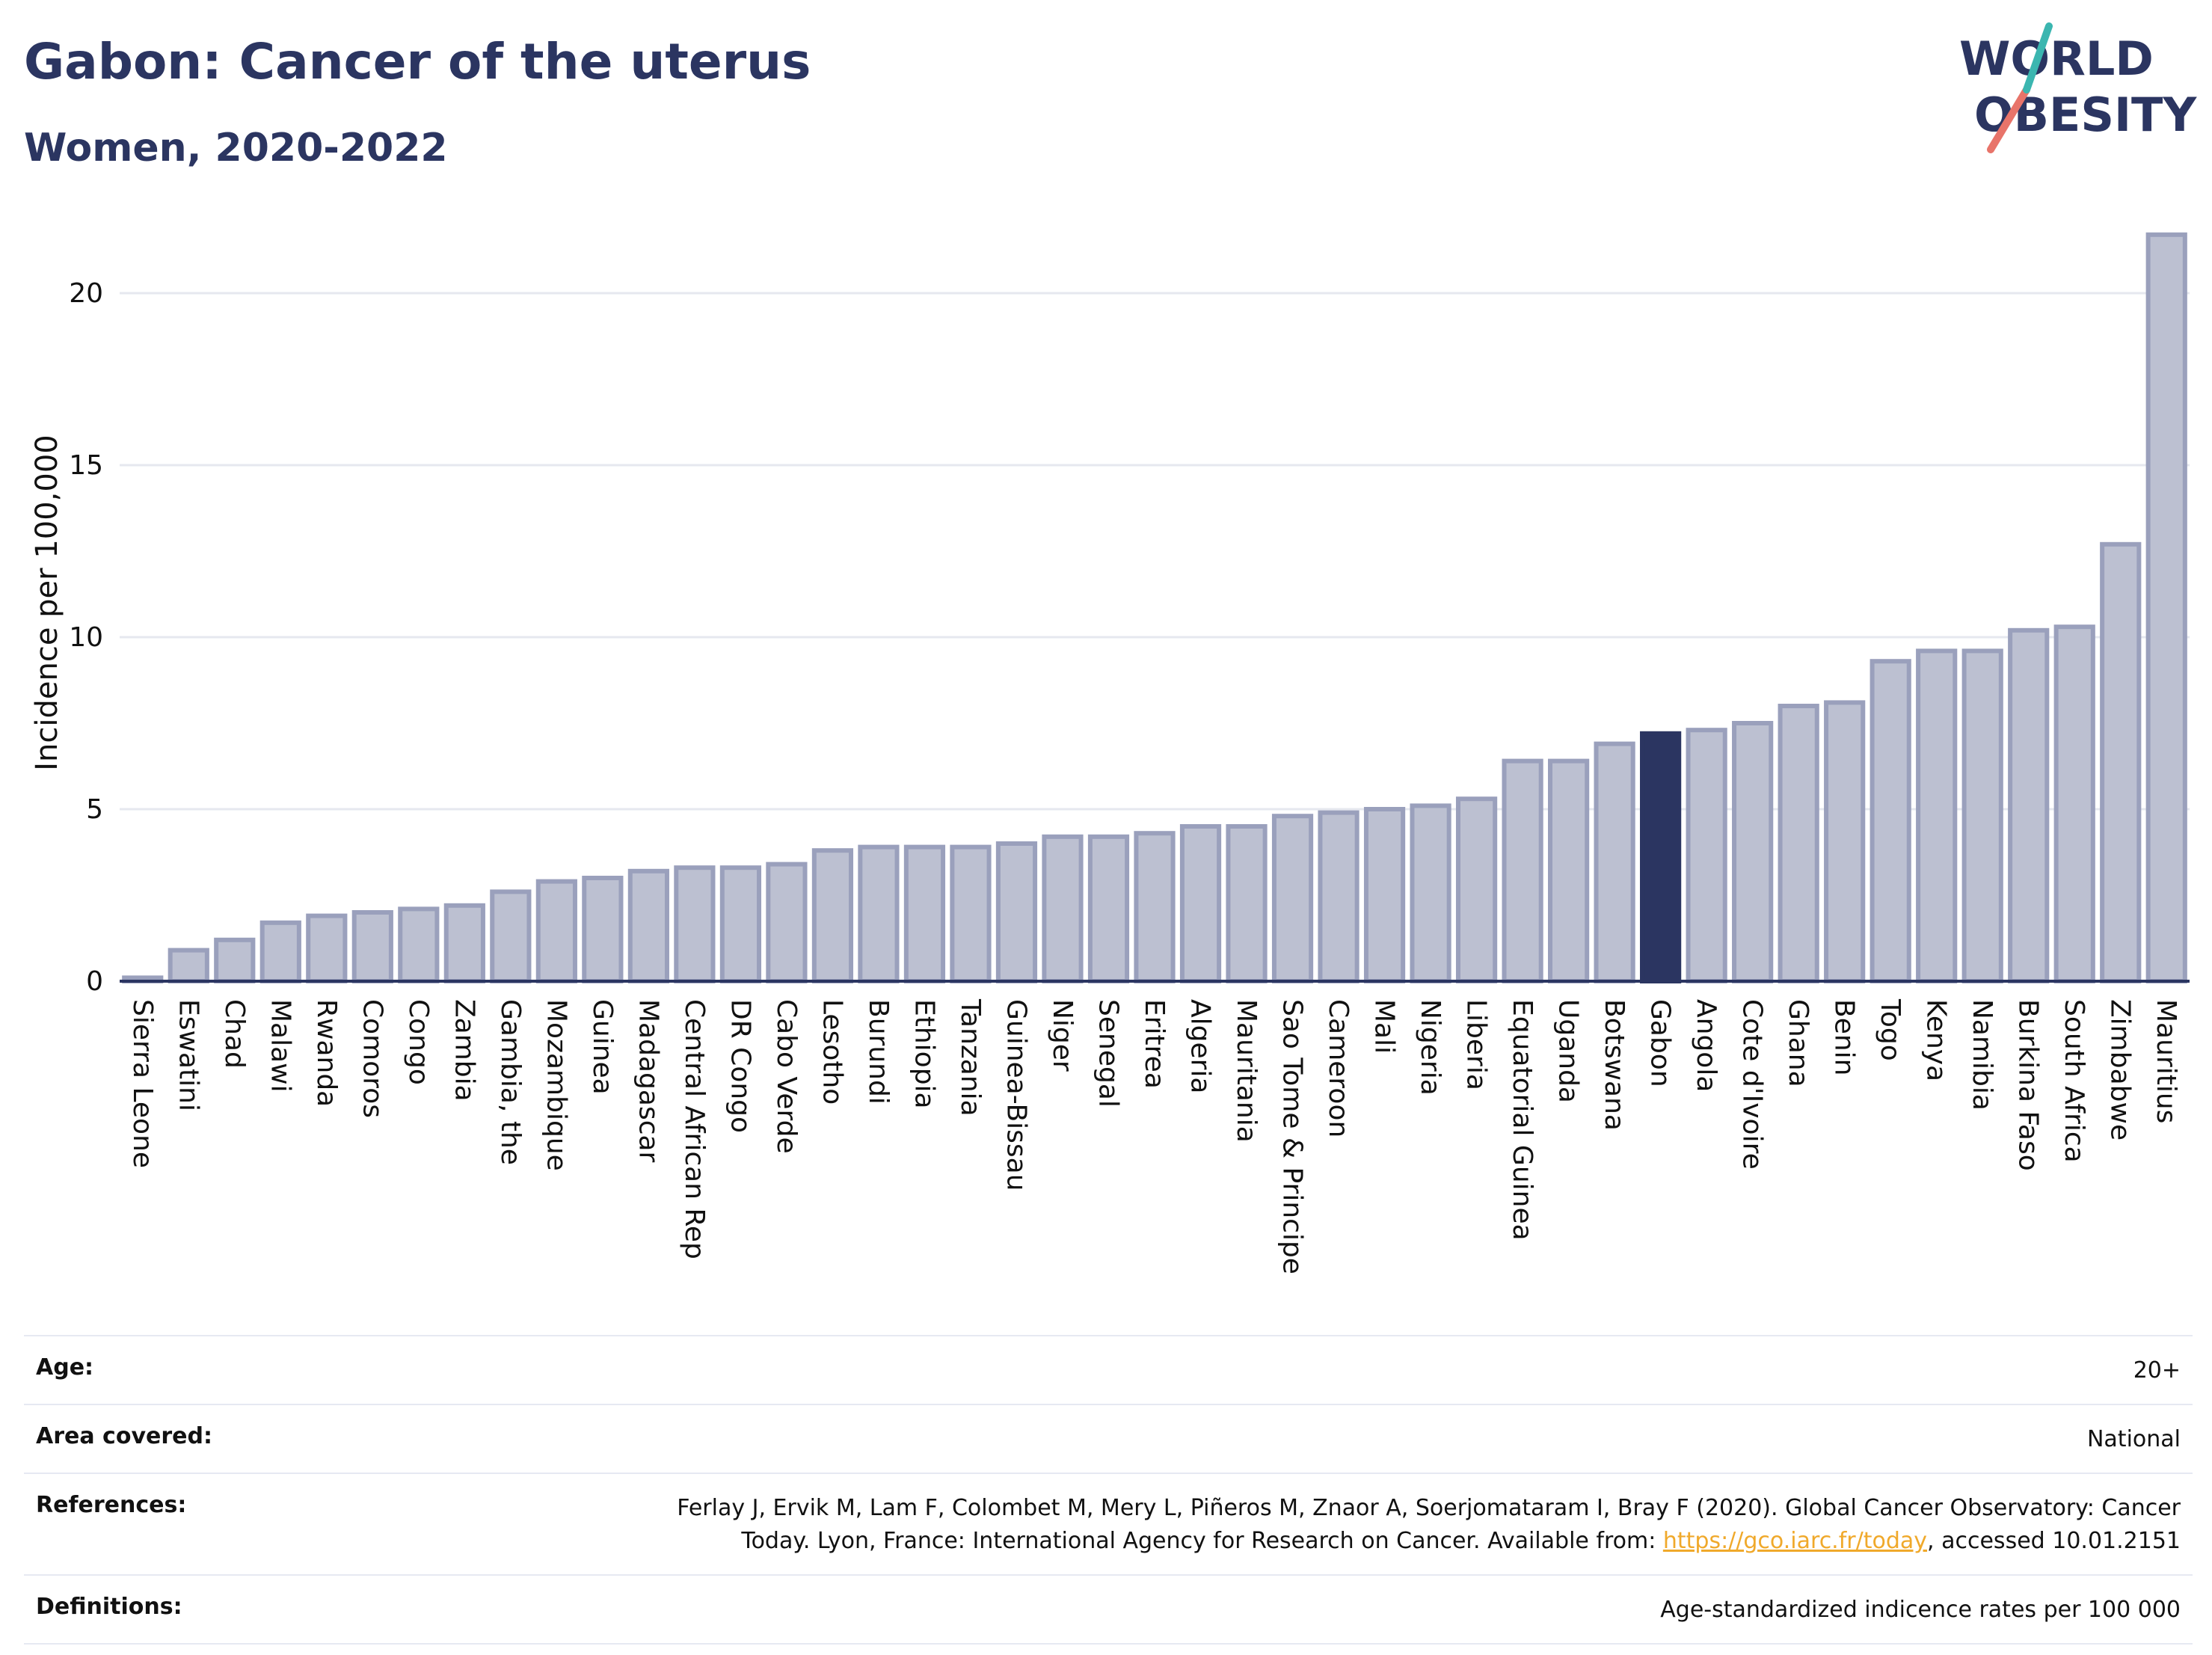  I want to click on x-tick-label: Comoros, so click(372, 1058).